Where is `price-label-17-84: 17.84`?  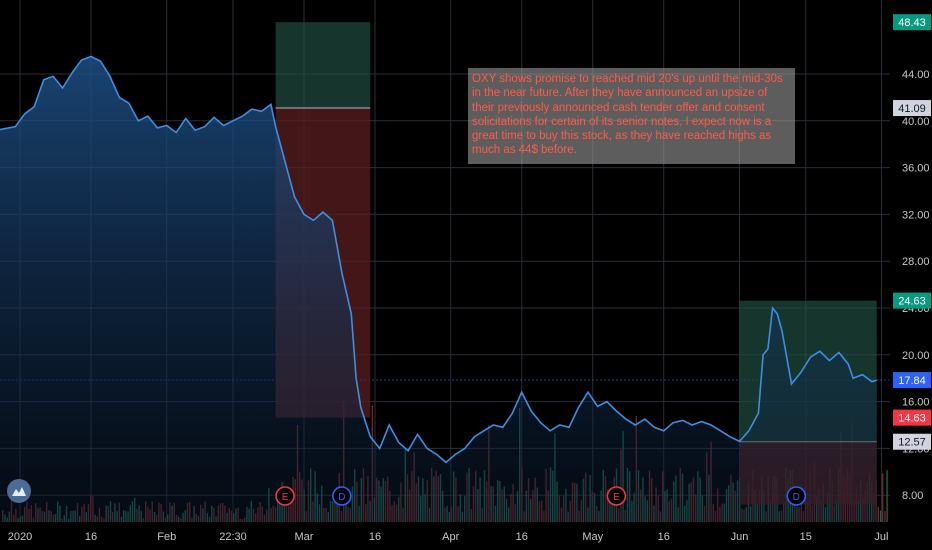 price-label-17-84: 17.84 is located at coordinates (912, 380).